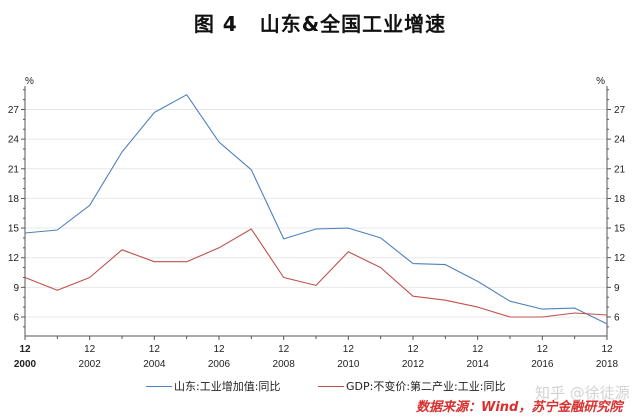 The image size is (640, 420). I want to click on watermark: 知乎 @徐徒源, so click(582, 393).